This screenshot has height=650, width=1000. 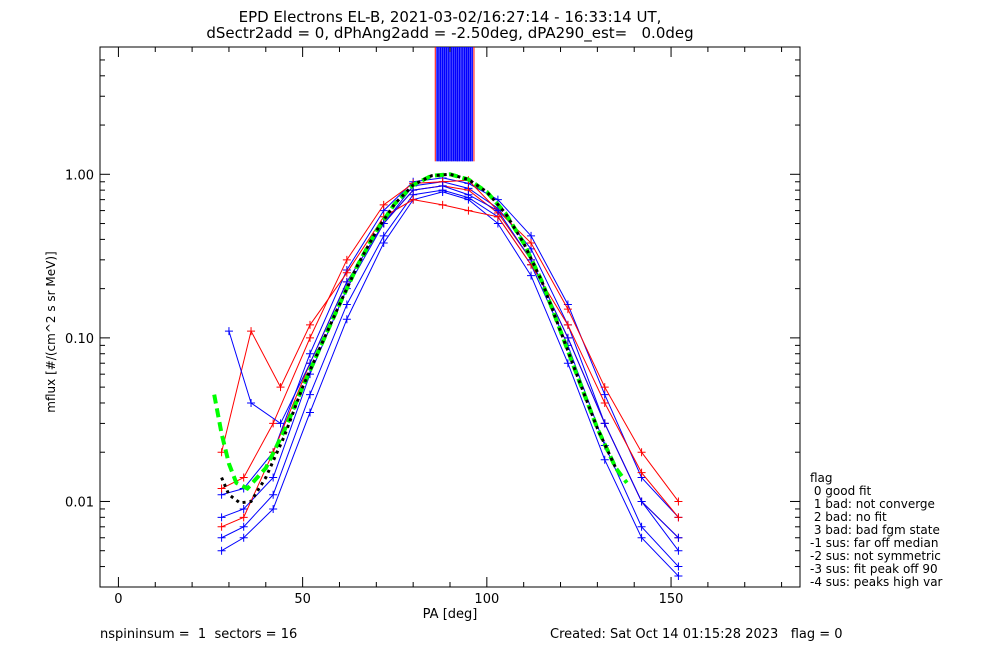 I want to click on legend-item: 3 bad: bad fgm state, so click(x=875, y=530).